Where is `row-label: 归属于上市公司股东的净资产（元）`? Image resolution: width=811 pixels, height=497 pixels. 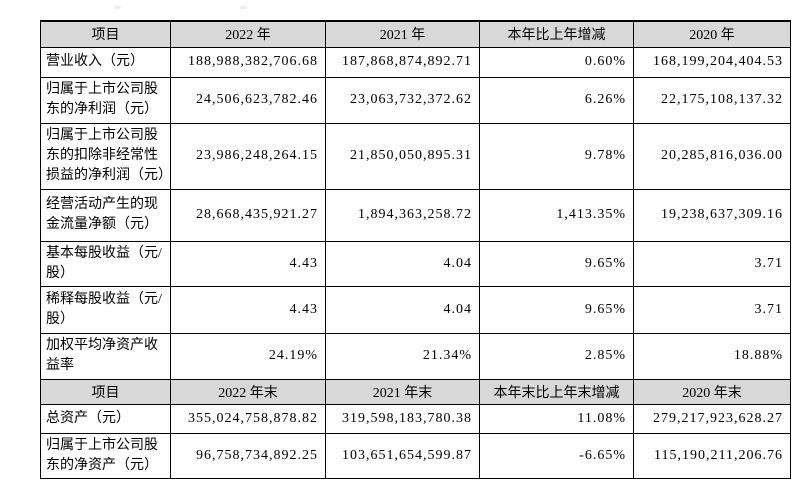
row-label: 归属于上市公司股东的净资产（元） is located at coordinates (105, 455).